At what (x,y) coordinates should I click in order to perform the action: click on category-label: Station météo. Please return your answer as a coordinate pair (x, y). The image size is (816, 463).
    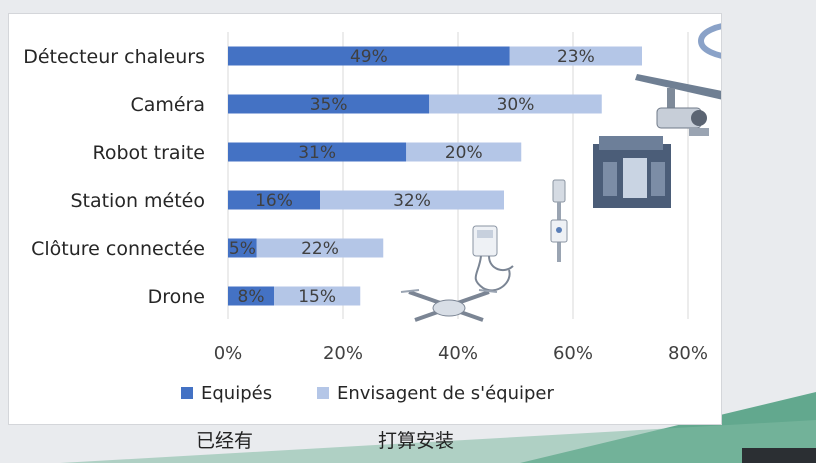
    Looking at the image, I should click on (137, 201).